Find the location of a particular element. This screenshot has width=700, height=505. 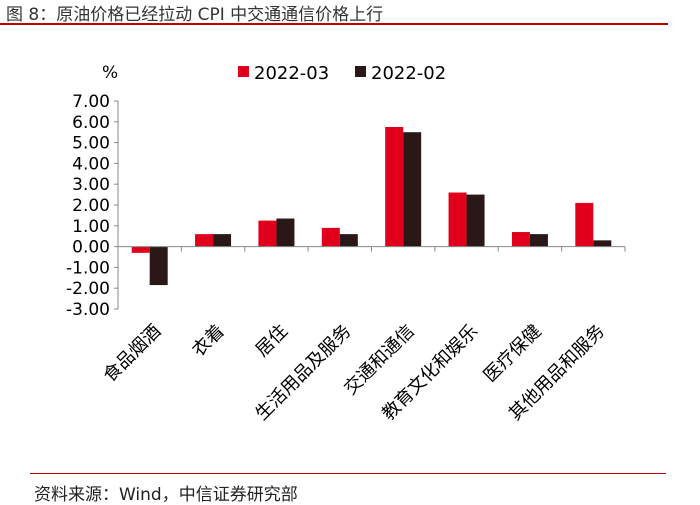

y-tick-label: 2.00 is located at coordinates (91, 206).